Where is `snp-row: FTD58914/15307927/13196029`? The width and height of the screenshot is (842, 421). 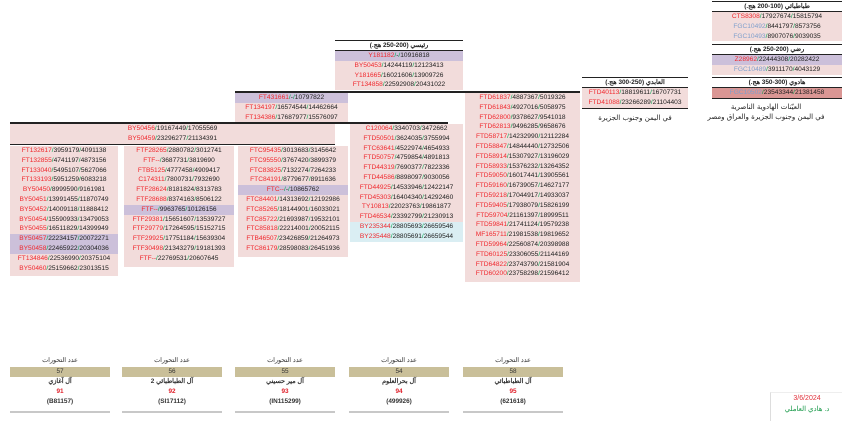
snp-row: FTD58914/15307927/13196029 is located at coordinates (522, 156).